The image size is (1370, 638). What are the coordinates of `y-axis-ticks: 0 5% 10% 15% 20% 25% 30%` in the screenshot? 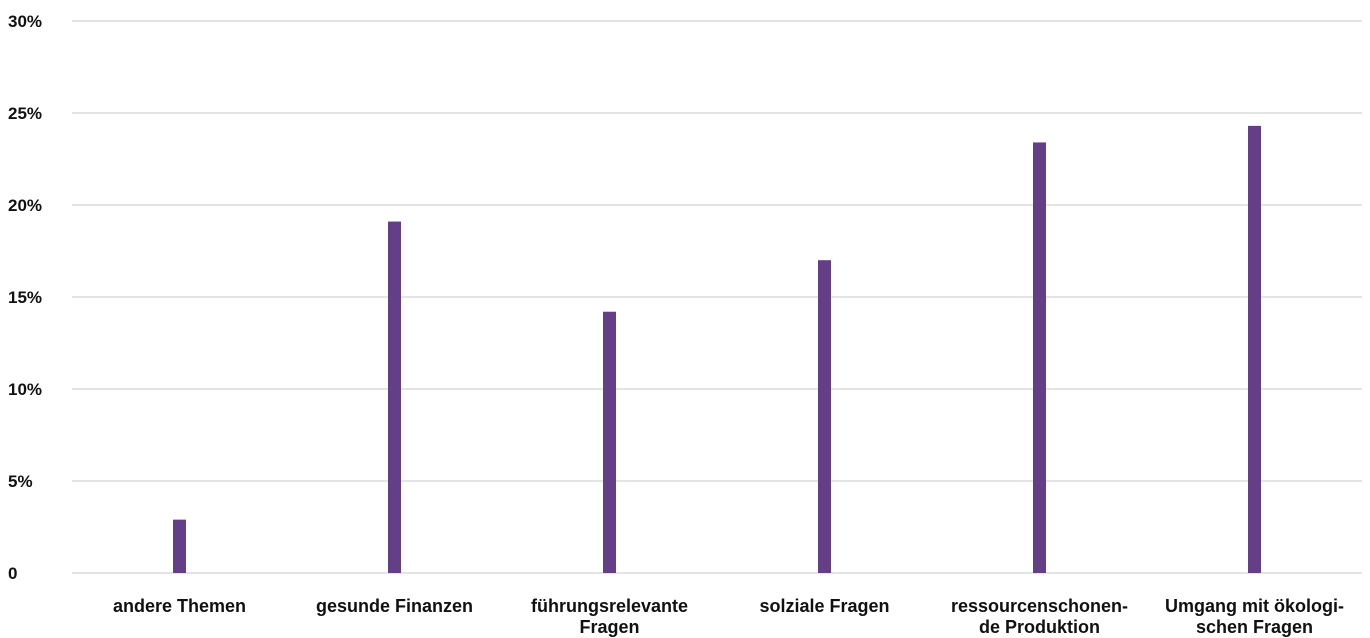 It's located at (25, 297).